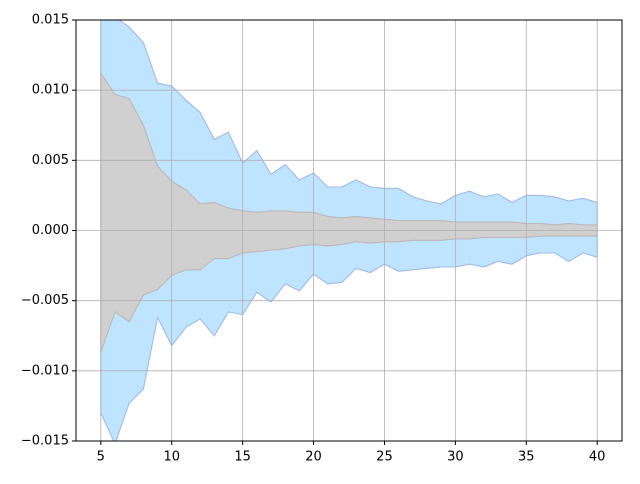 The width and height of the screenshot is (640, 484). What do you see at coordinates (455, 457) in the screenshot?
I see `x-tick-label: 30` at bounding box center [455, 457].